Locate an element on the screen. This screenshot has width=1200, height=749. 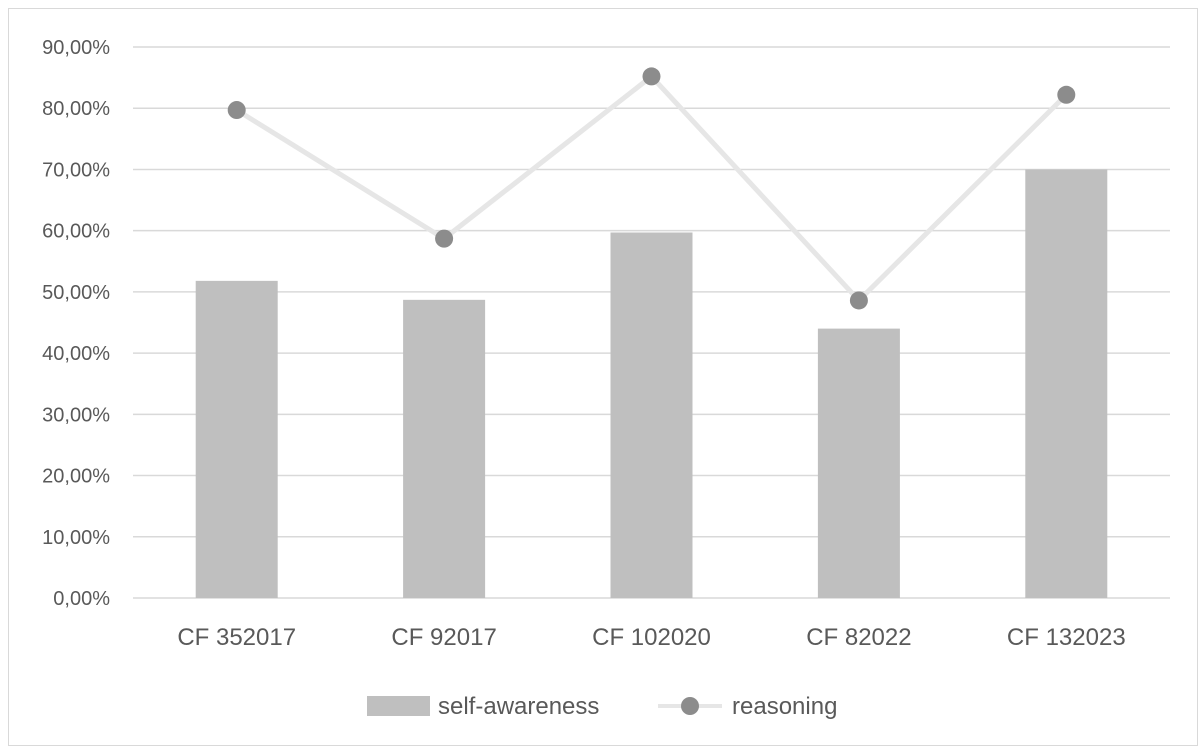
y-tick-label: 90,00% is located at coordinates (76, 48).